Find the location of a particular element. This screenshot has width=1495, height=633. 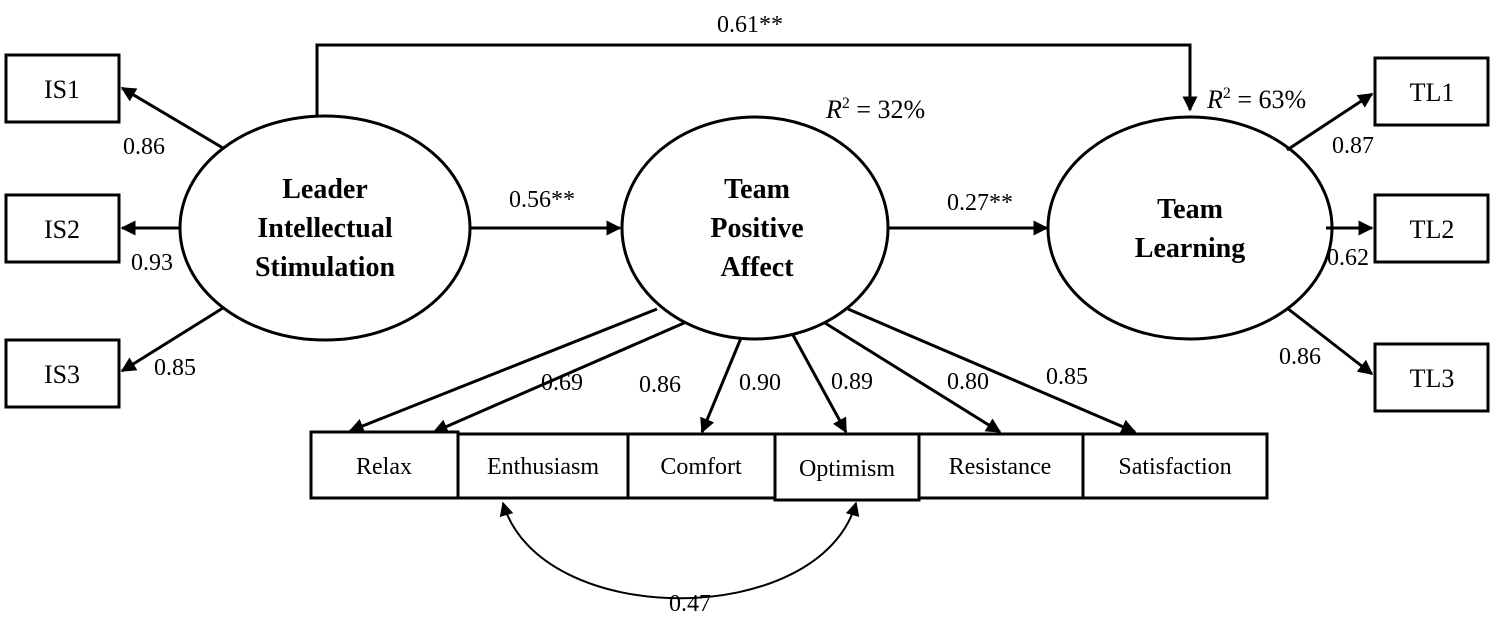

loading-arrow-is3 is located at coordinates (172, 339).